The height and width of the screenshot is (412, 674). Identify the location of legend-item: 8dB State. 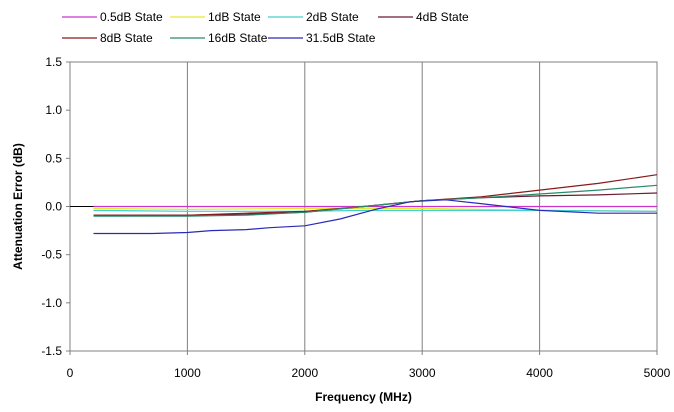
(107, 38).